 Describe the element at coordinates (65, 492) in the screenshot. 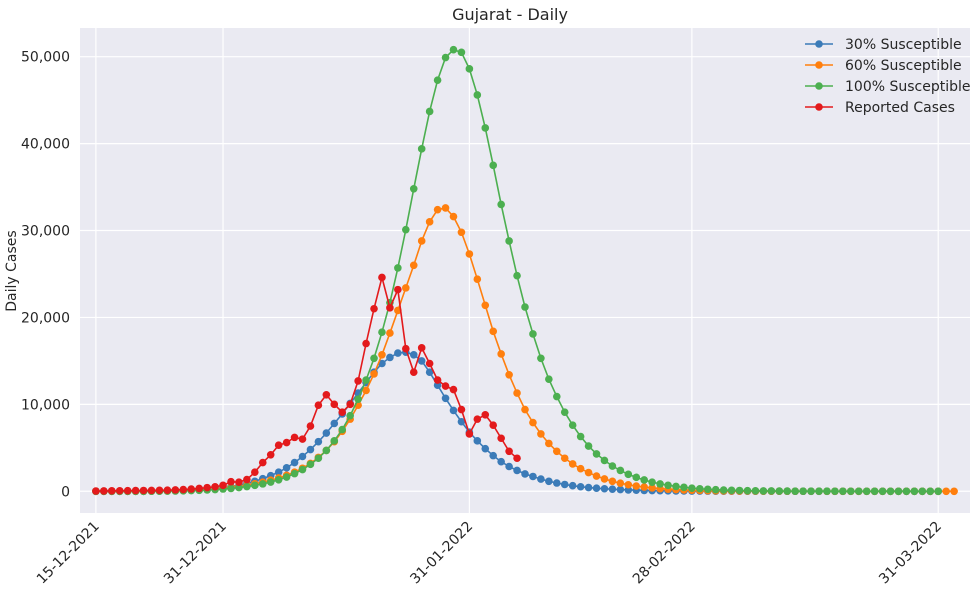

I see `y-tick-label: 0` at that location.